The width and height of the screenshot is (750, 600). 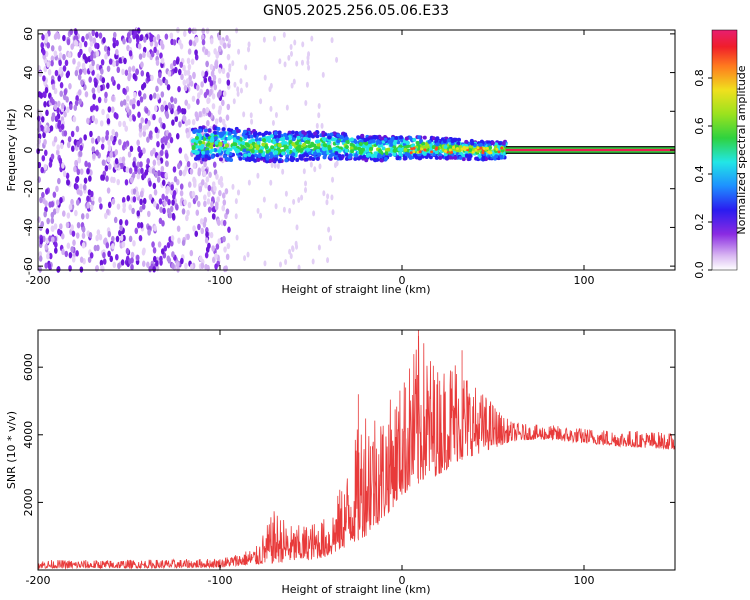 What do you see at coordinates (349, 144) in the screenshot?
I see `spectrogram-signal-band` at bounding box center [349, 144].